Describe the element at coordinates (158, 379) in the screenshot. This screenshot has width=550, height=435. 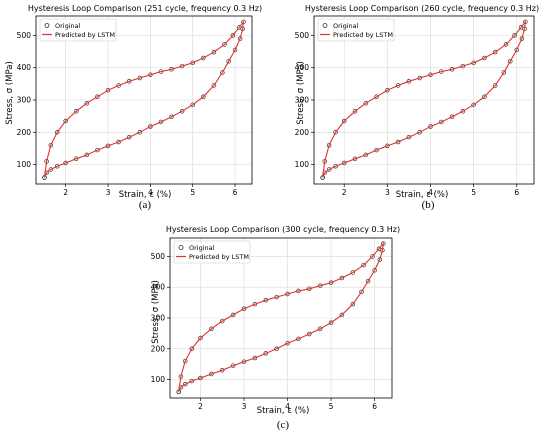
I see `y-tick-label: 100` at that location.